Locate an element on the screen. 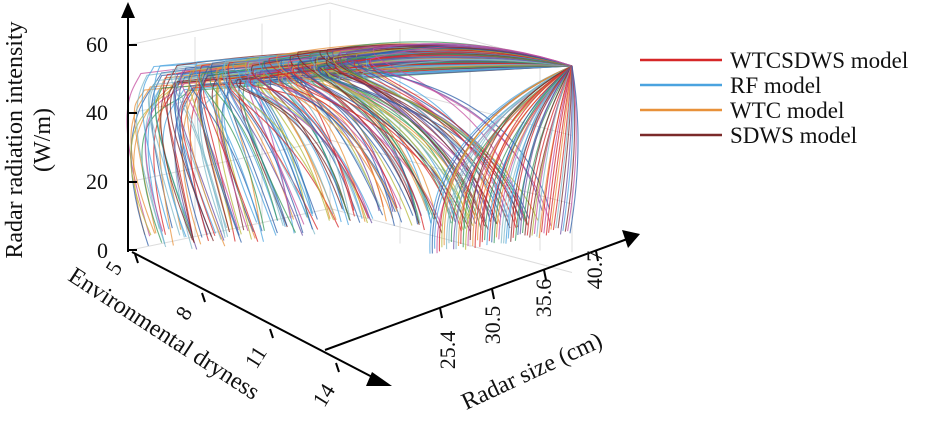 The image size is (938, 423). y-tick-label: 25.4 is located at coordinates (447, 350).